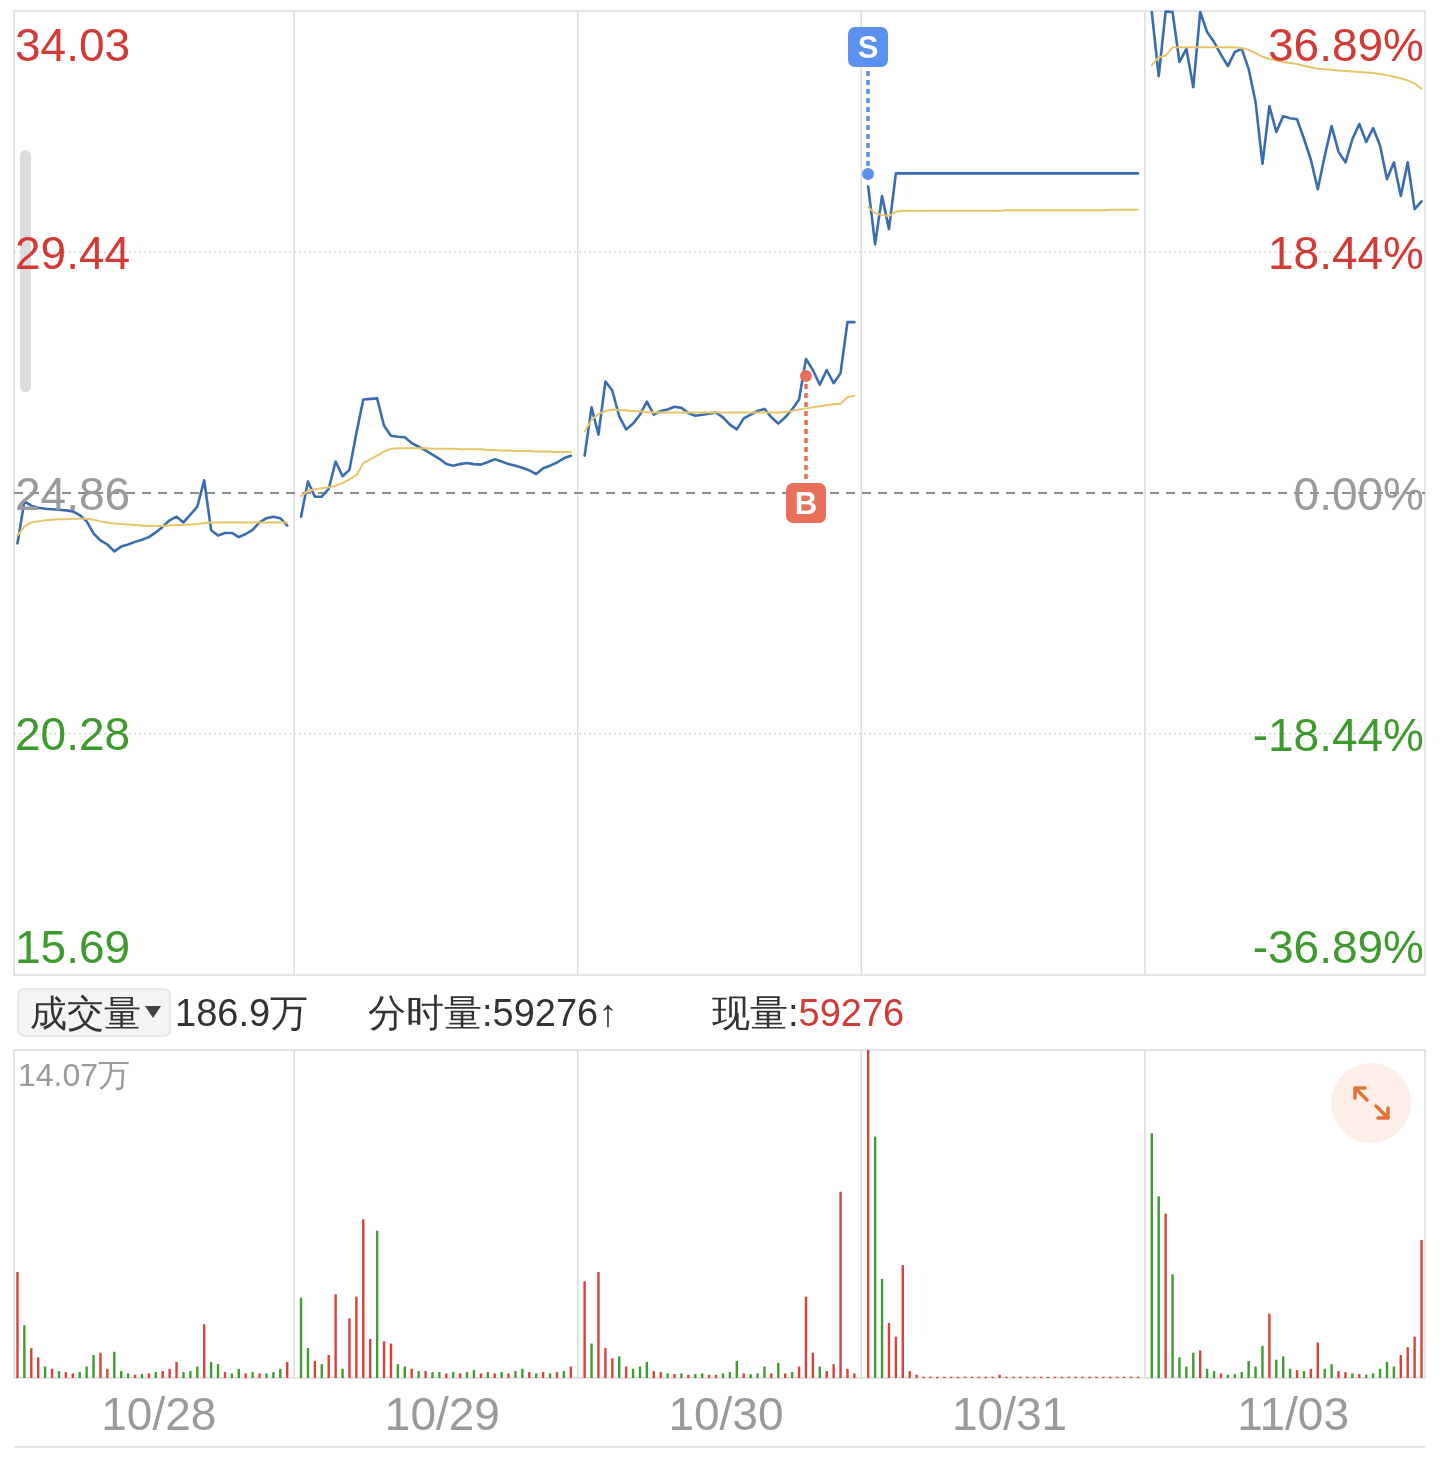 The height and width of the screenshot is (1457, 1440). What do you see at coordinates (1358, 493) in the screenshot?
I see `y2-tick-label: 0.00%` at bounding box center [1358, 493].